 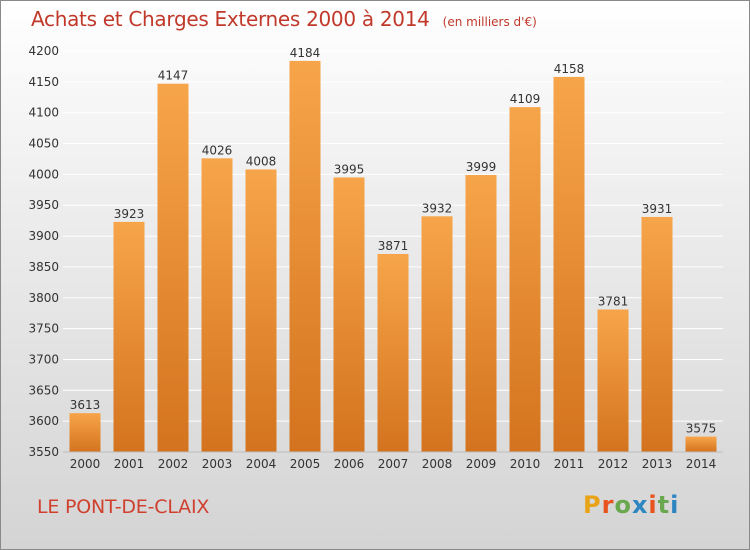 I want to click on y-tick-label: 3800, so click(x=43, y=298).